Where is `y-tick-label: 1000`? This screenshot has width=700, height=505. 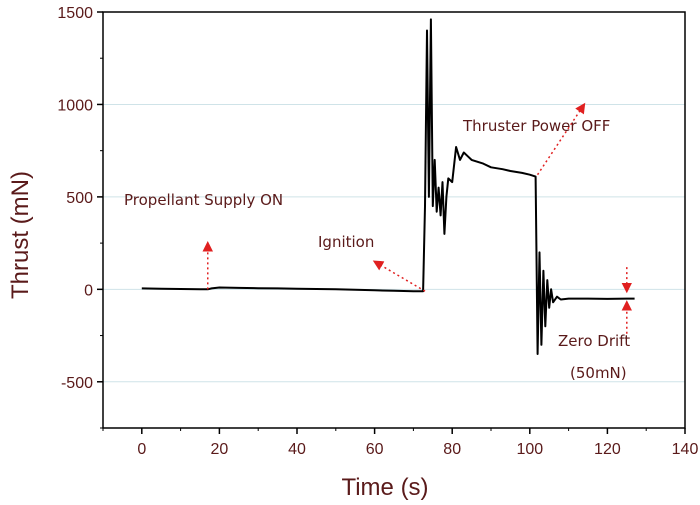 y-tick-label: 1000 is located at coordinates (75, 105).